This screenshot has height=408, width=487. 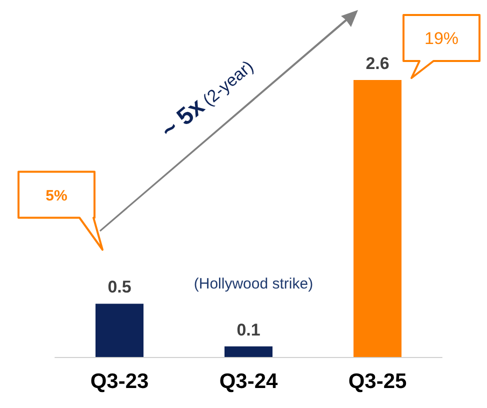 What do you see at coordinates (441, 46) in the screenshot?
I see `speech-bubble: 19%` at bounding box center [441, 46].